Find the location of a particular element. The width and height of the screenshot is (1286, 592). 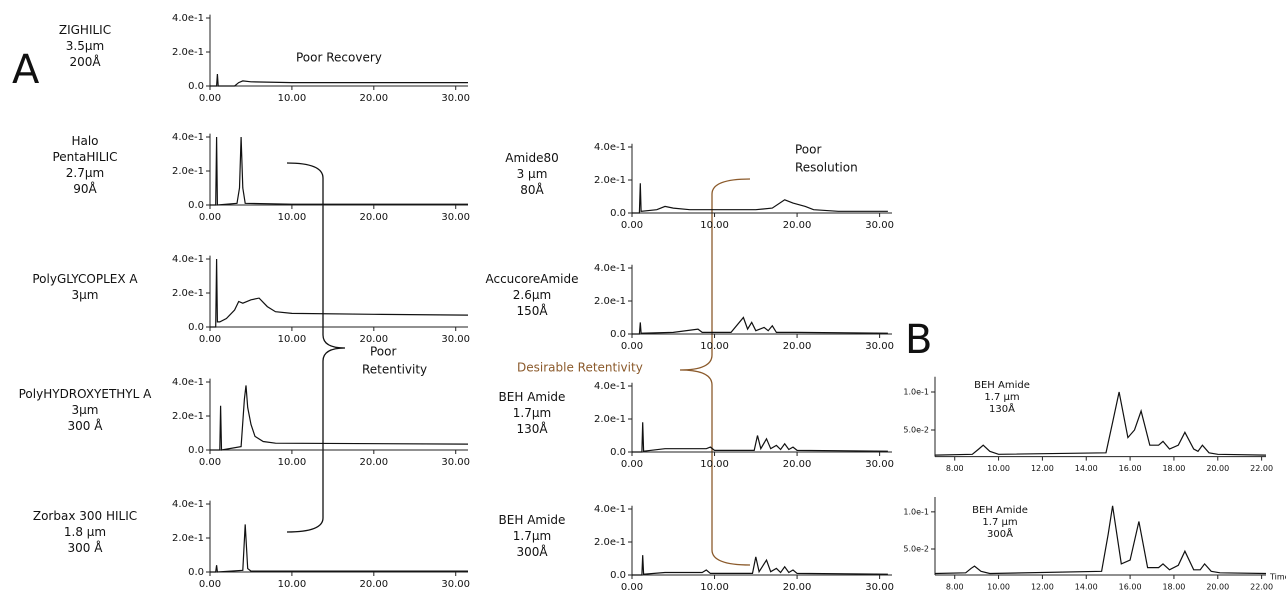

column-label: 1.8 µm is located at coordinates (85, 532).